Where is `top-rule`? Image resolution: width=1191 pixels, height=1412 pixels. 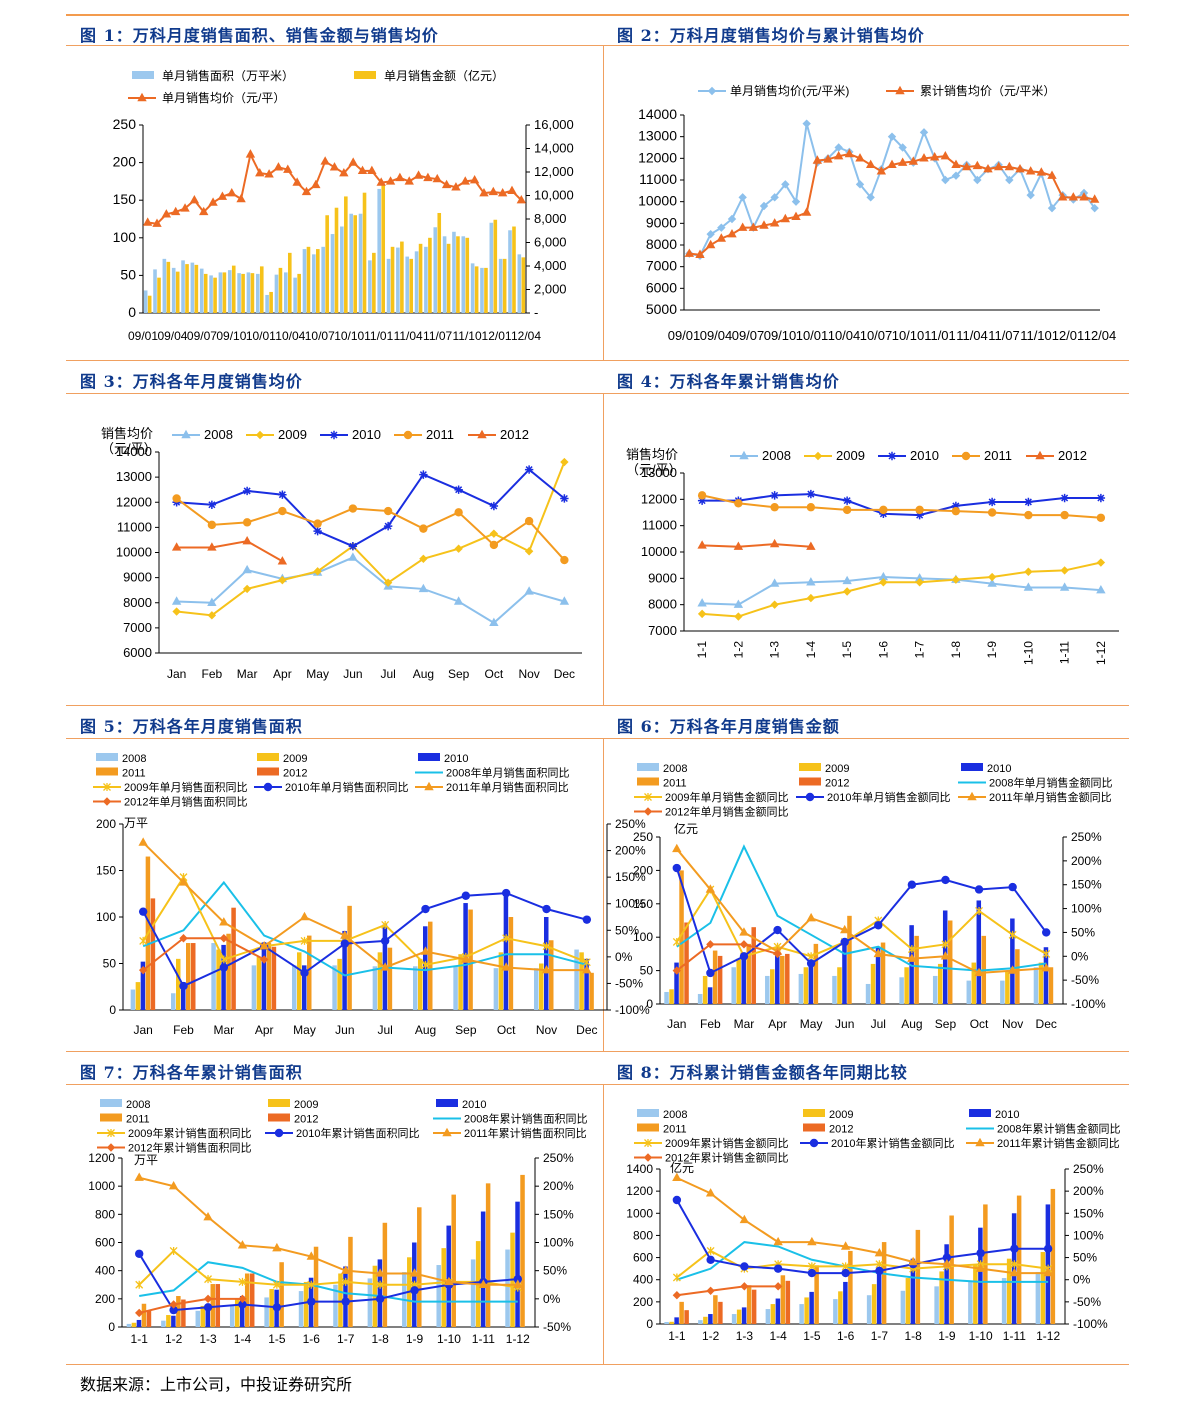
top-rule is located at coordinates (597, 15).